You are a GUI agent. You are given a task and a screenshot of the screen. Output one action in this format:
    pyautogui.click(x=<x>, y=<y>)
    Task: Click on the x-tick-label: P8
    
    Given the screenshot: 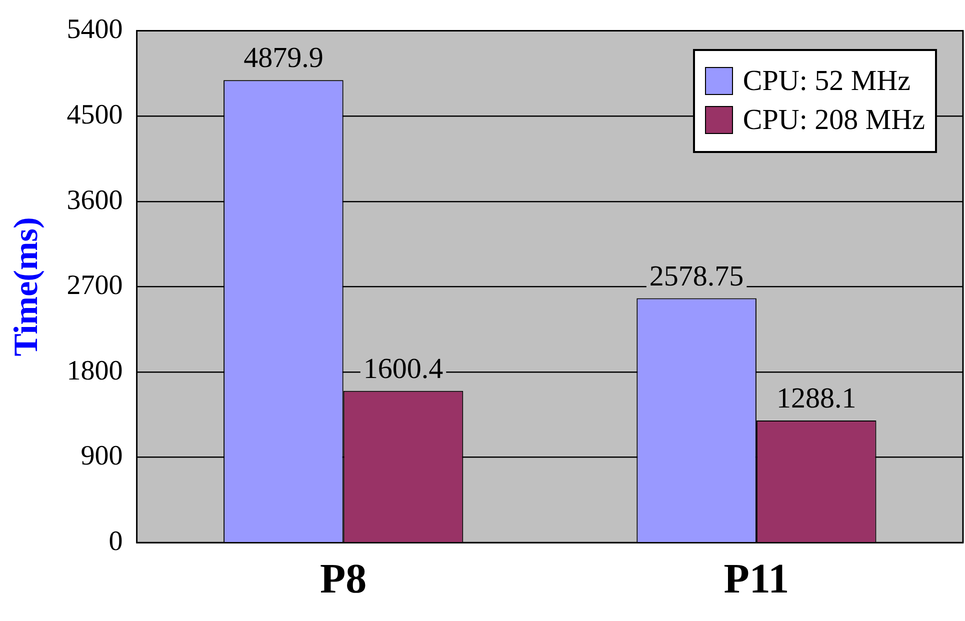 What is the action you would take?
    pyautogui.click(x=343, y=579)
    